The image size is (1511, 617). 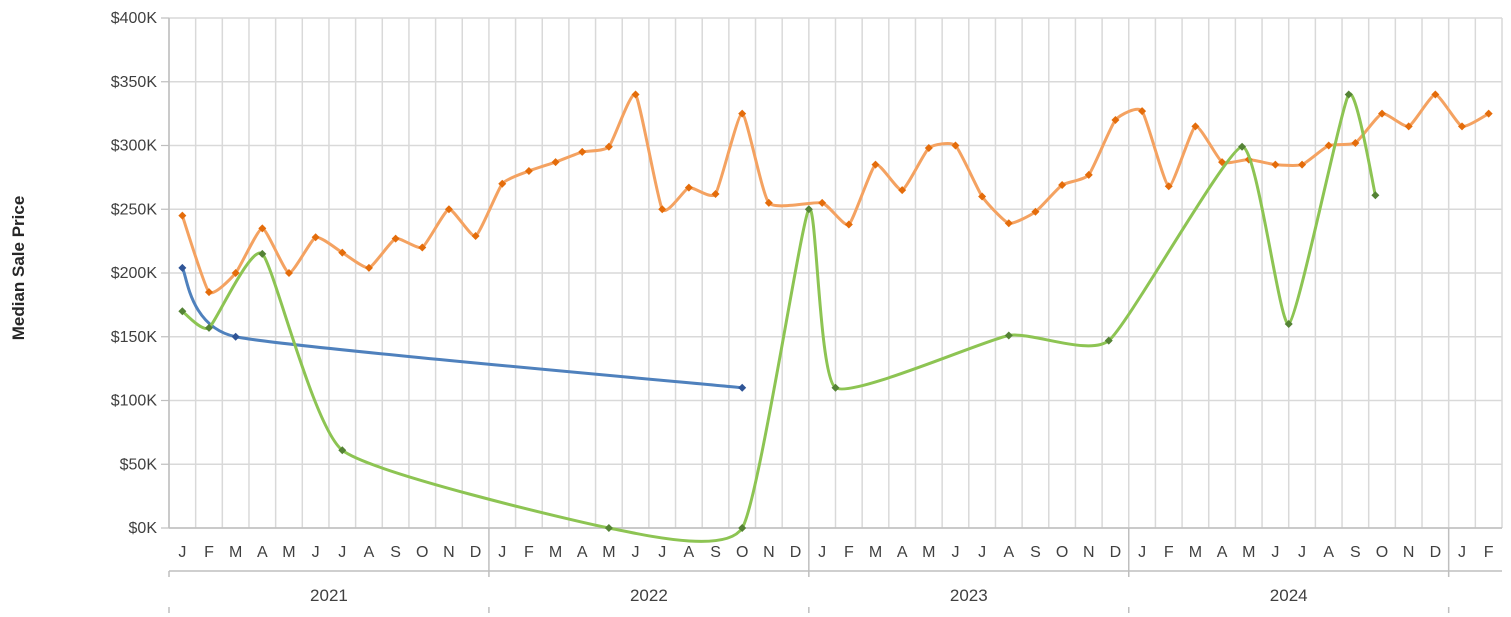 I want to click on series-blue, so click(x=462, y=327).